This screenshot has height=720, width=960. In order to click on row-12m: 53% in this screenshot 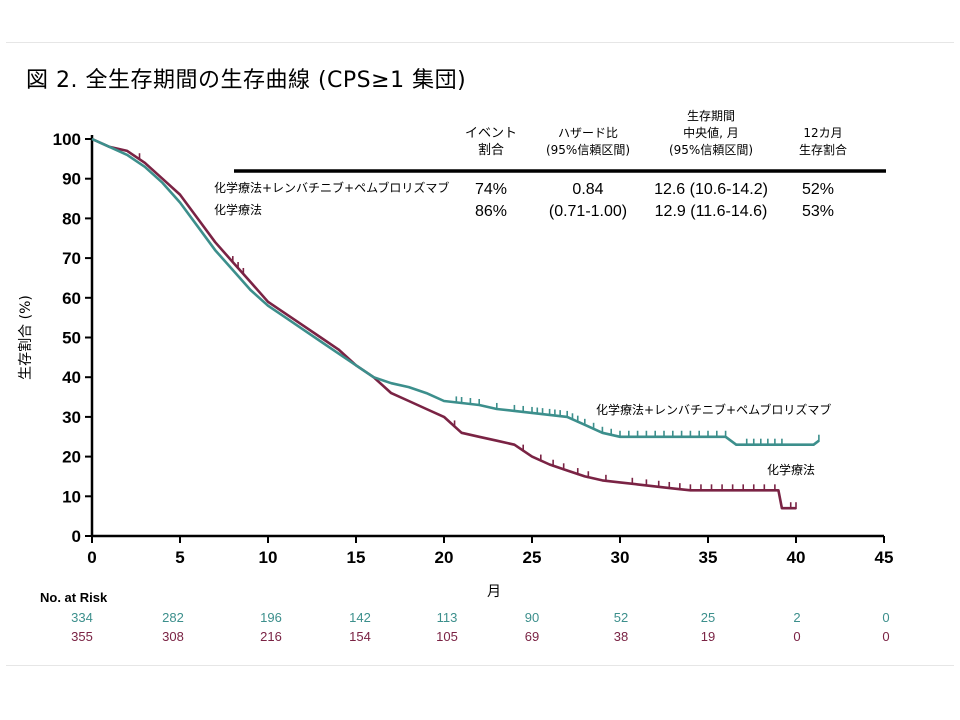, I will do `click(818, 211)`.